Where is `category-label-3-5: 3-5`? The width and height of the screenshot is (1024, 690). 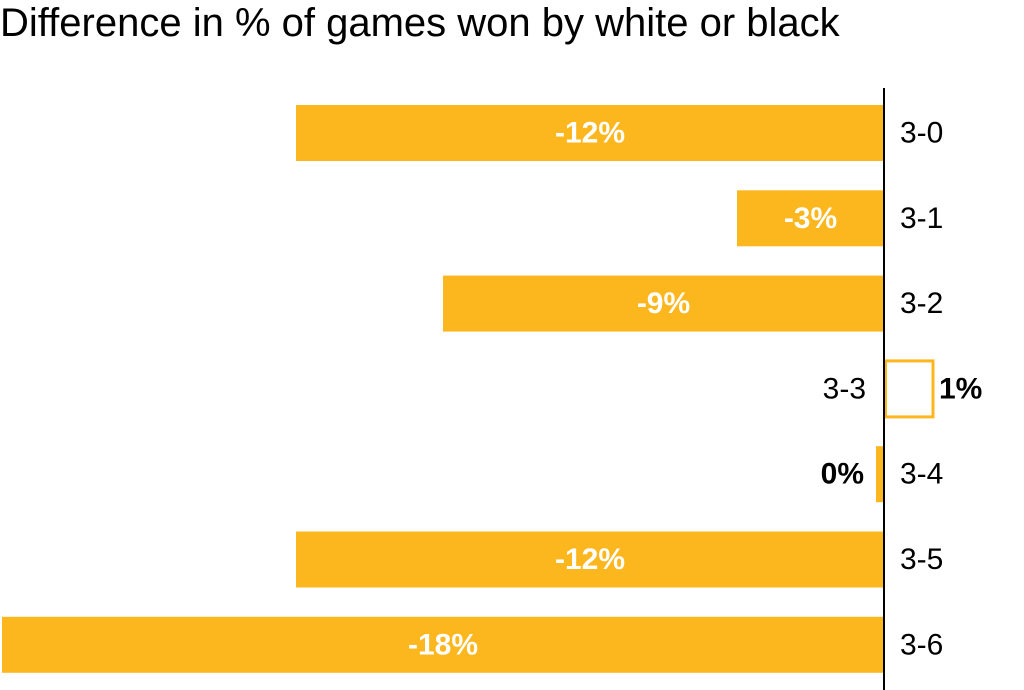 category-label-3-5: 3-5 is located at coordinates (921, 559).